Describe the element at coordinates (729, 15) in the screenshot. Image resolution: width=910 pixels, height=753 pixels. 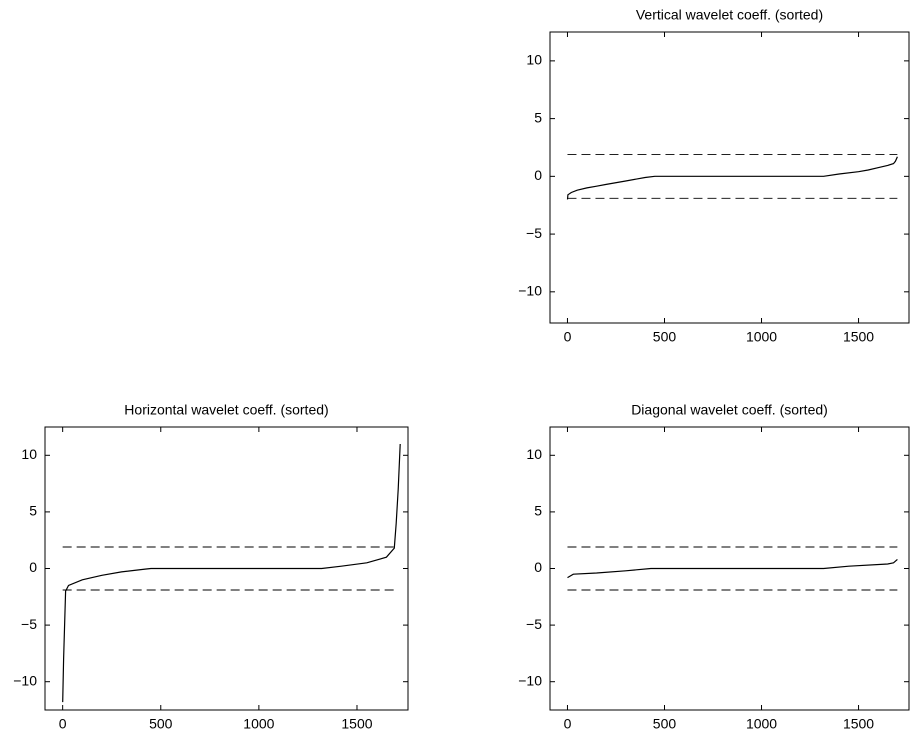
I see `chart-title: Vertical wavelet coeff. (sorted)` at that location.